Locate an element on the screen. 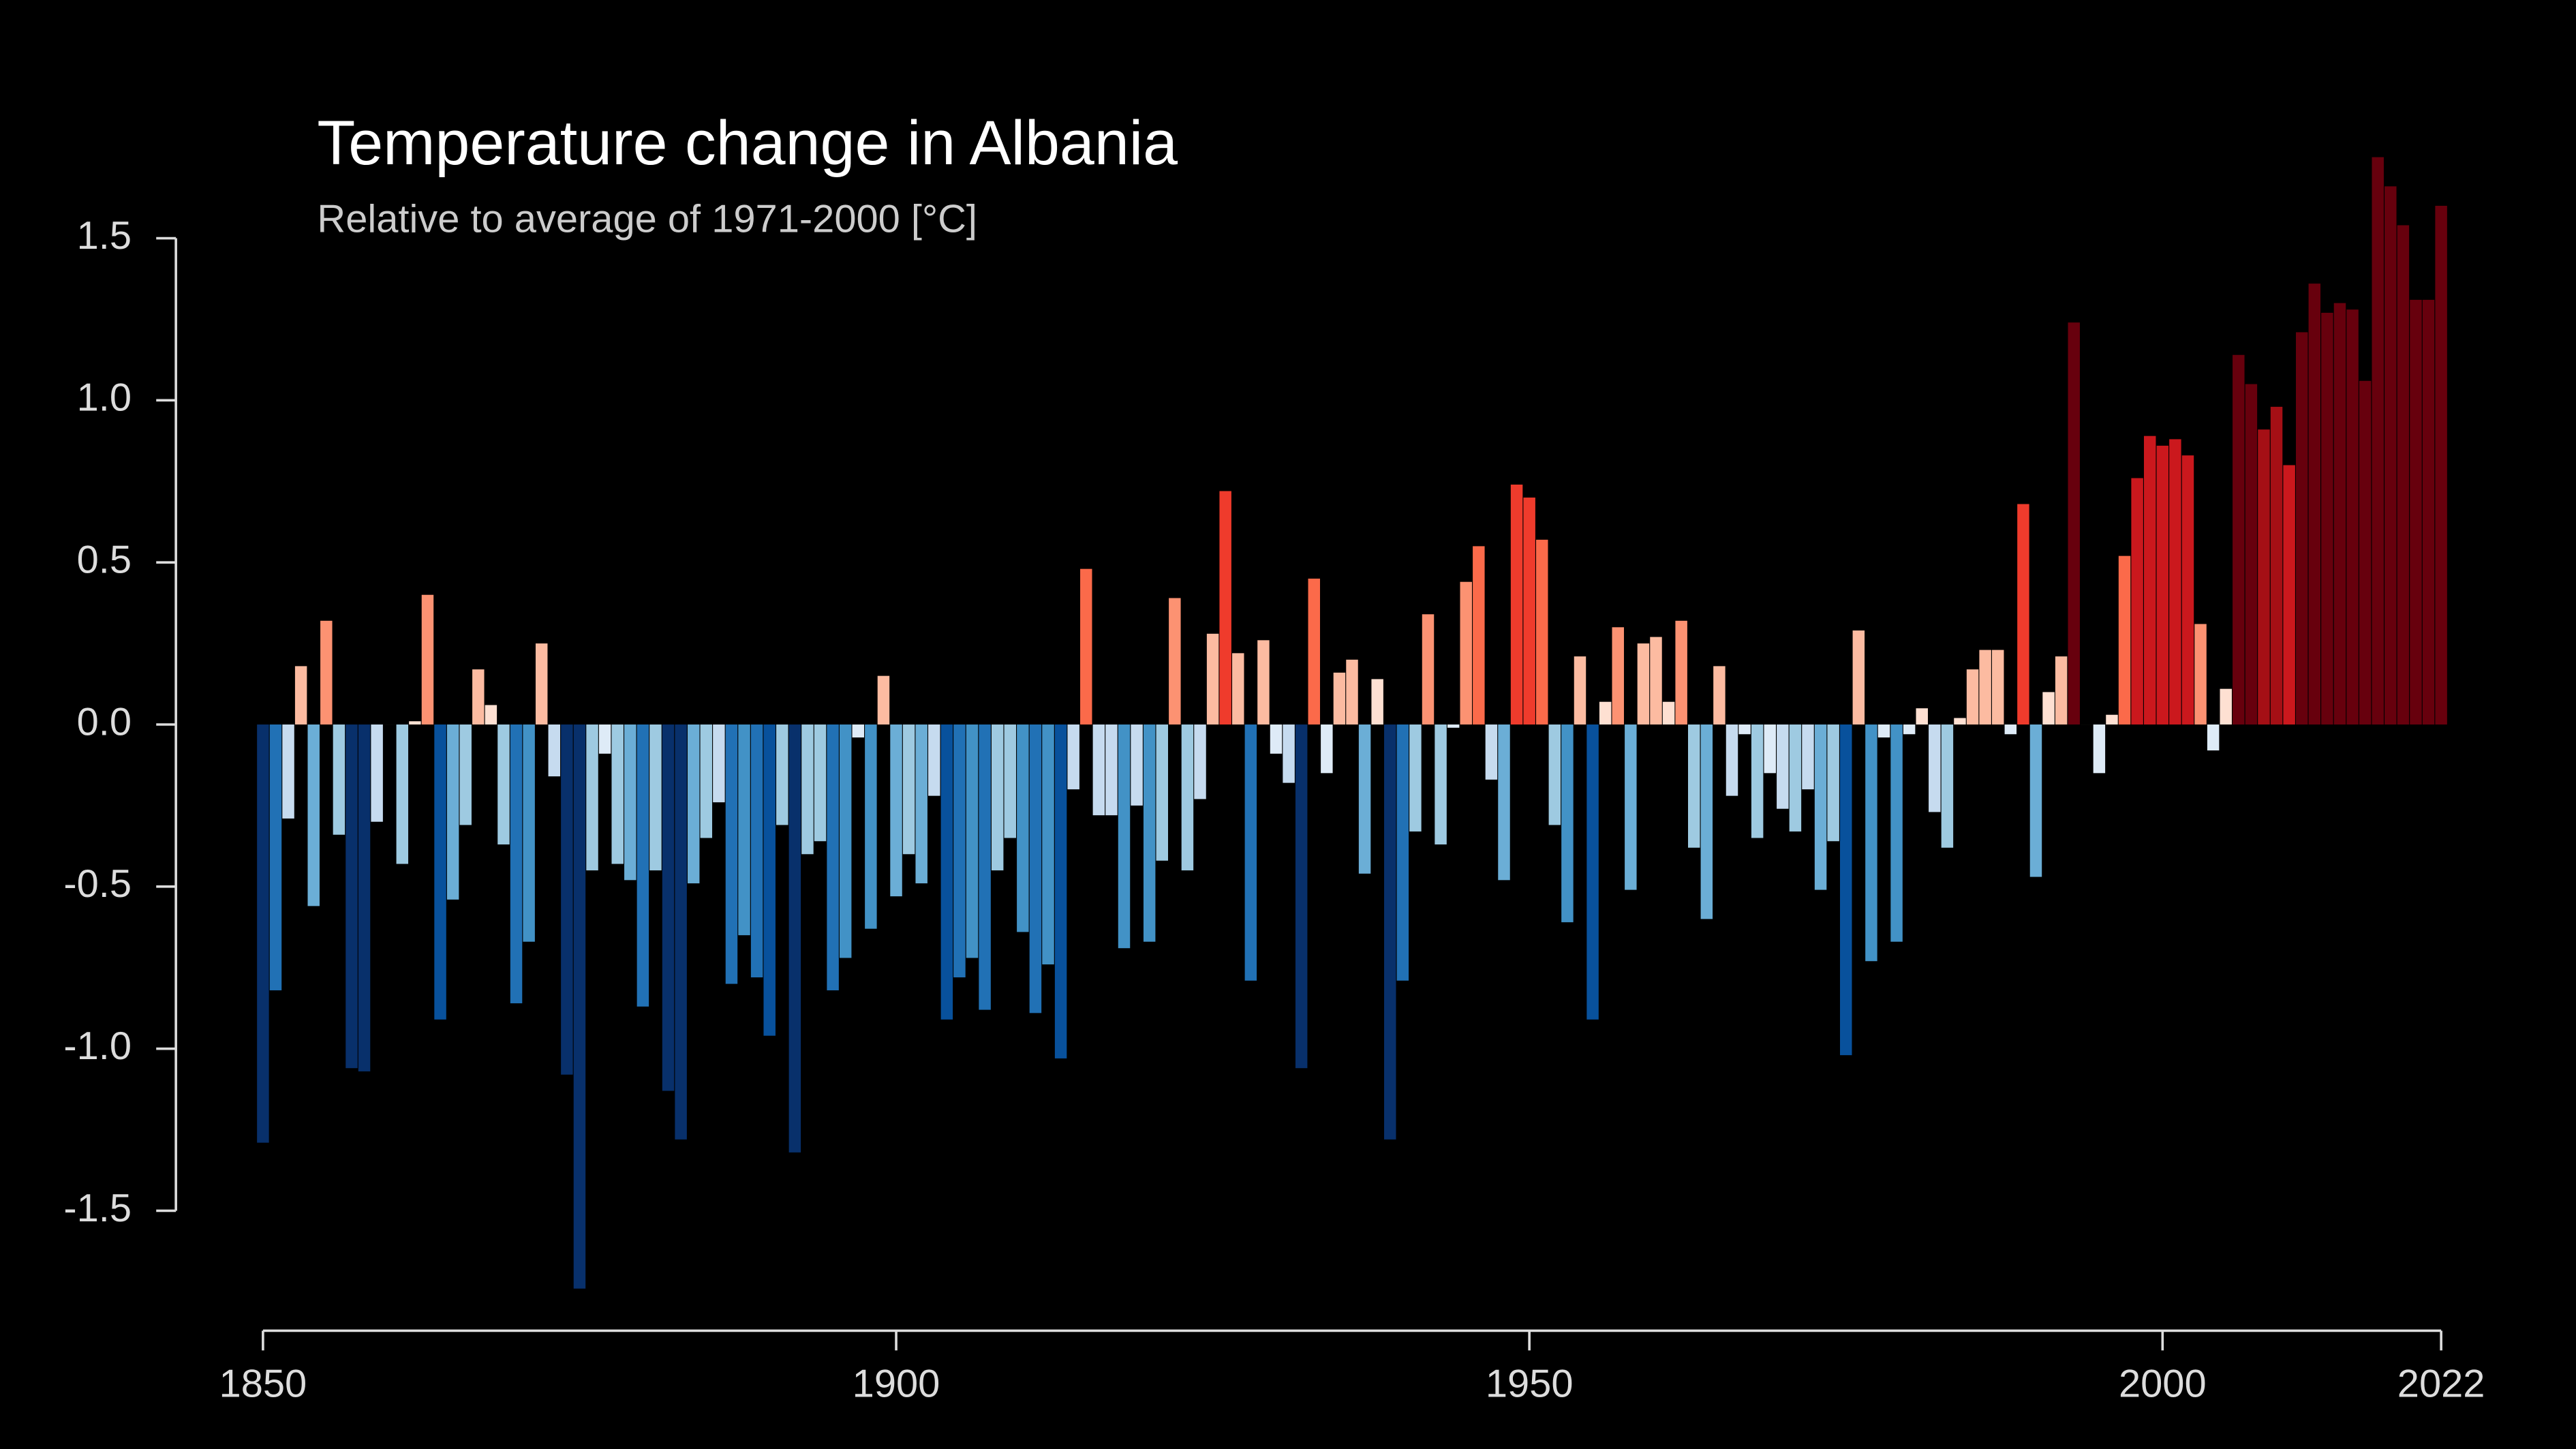  x-tick-label: 2000 is located at coordinates (2163, 1384).